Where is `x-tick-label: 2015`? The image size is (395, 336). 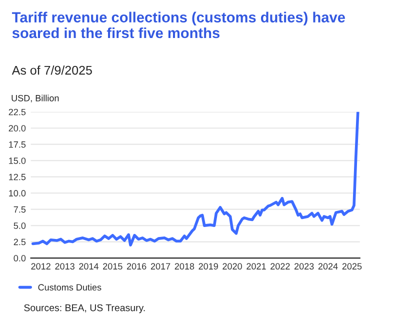
x-tick-label: 2015 is located at coordinates (112, 266).